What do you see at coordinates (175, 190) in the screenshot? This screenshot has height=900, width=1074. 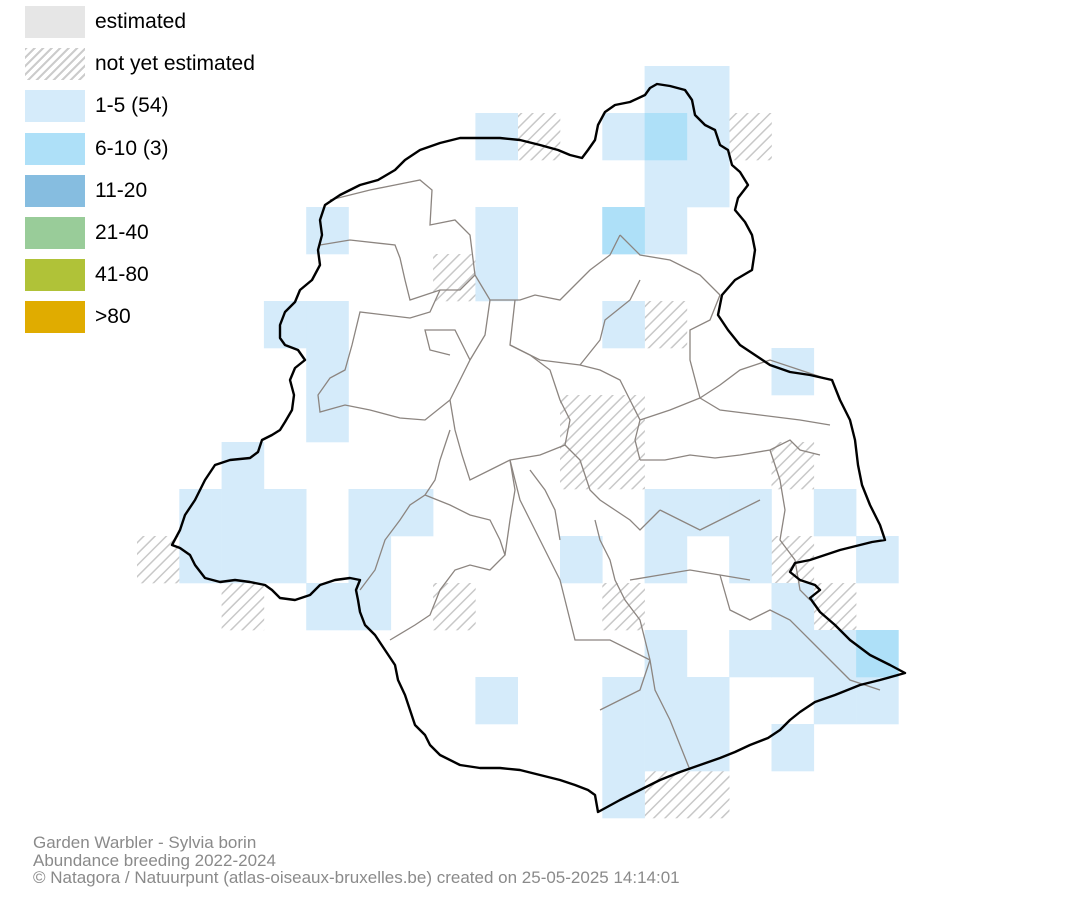 I see `legend-item: 11-20` at bounding box center [175, 190].